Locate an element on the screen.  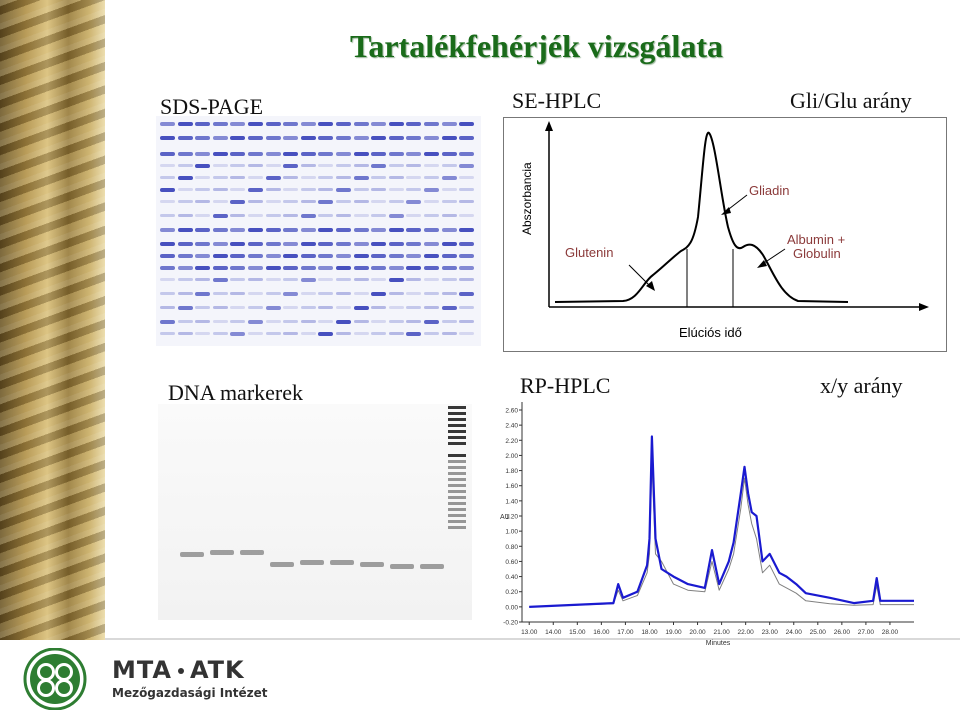
x-tick-label: 14.00 is located at coordinates (553, 632).